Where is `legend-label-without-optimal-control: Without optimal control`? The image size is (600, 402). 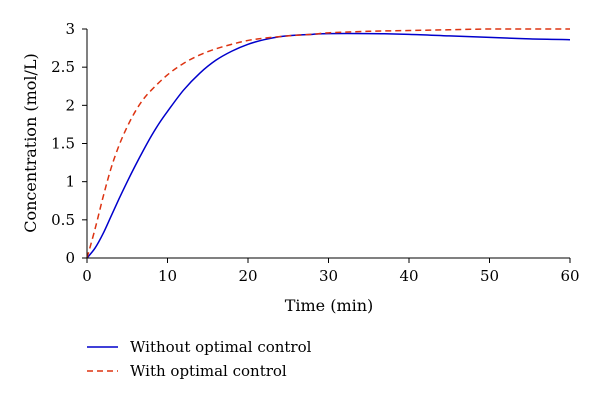 legend-label-without-optimal-control: Without optimal control is located at coordinates (221, 347).